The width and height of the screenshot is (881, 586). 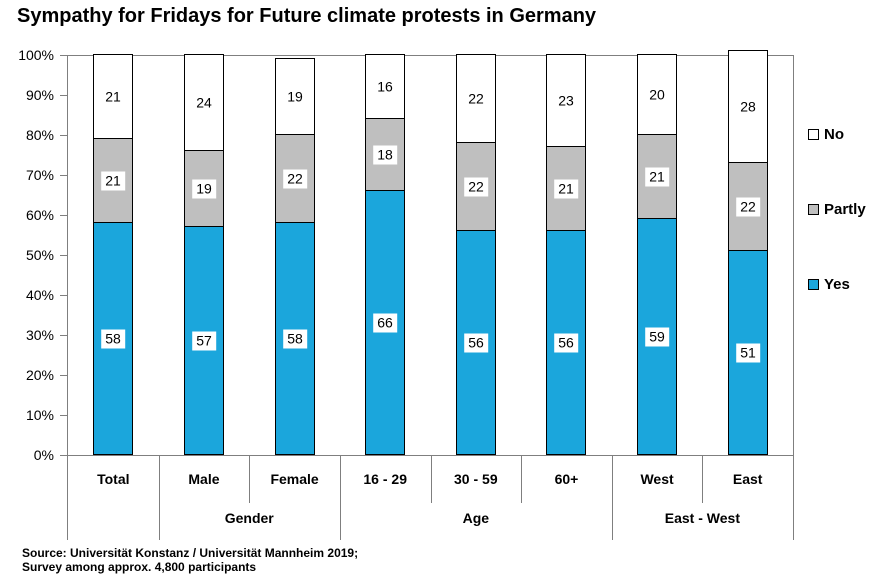 I want to click on legend-label-yes: Yes, so click(x=837, y=284).